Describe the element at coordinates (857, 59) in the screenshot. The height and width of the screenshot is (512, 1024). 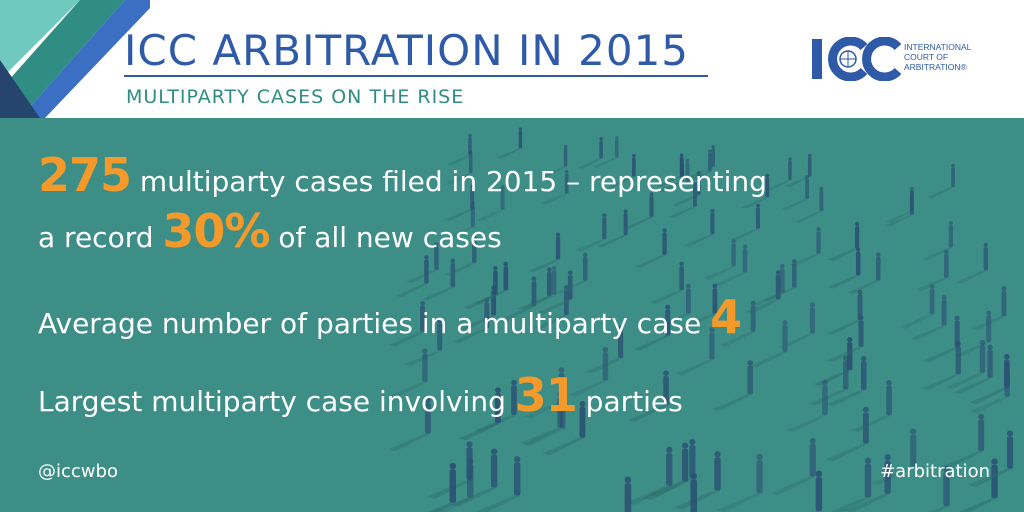
I see `icc-logo` at that location.